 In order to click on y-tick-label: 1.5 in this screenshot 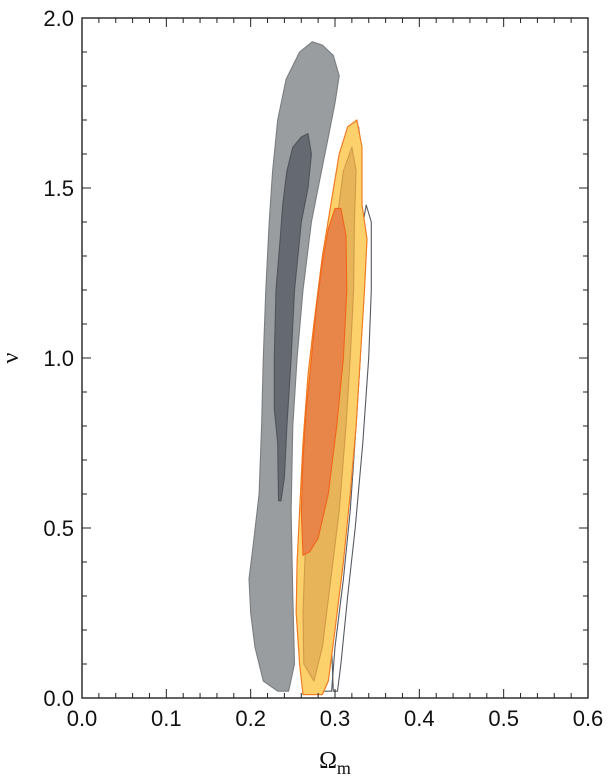, I will do `click(58, 188)`.